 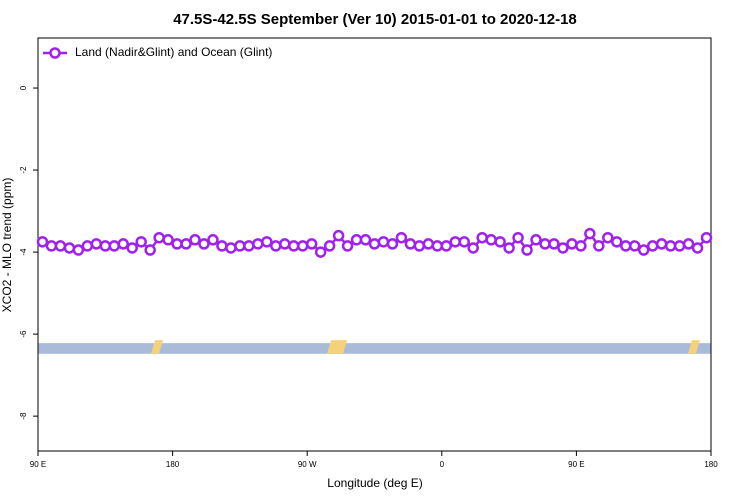 I want to click on legend-marker, so click(x=55, y=53).